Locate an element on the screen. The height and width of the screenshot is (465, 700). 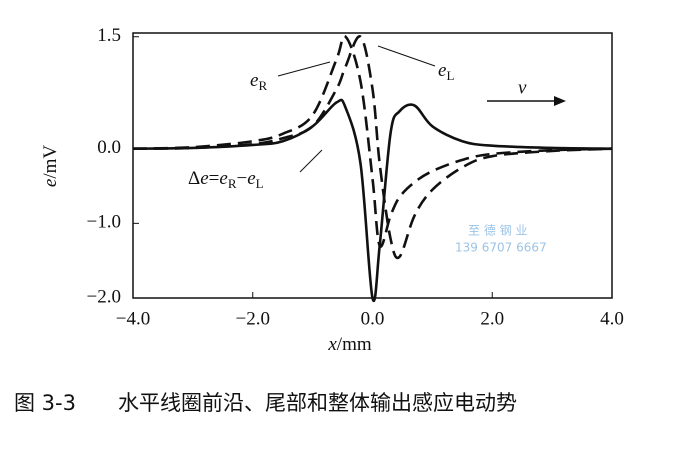
t: Δ is located at coordinates (194, 178).